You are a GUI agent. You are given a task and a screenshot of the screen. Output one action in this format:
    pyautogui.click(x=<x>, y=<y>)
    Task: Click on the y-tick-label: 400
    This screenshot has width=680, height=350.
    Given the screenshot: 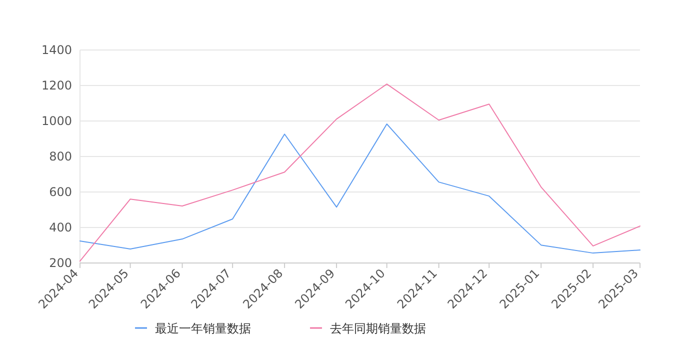 What is the action you would take?
    pyautogui.click(x=60, y=227)
    